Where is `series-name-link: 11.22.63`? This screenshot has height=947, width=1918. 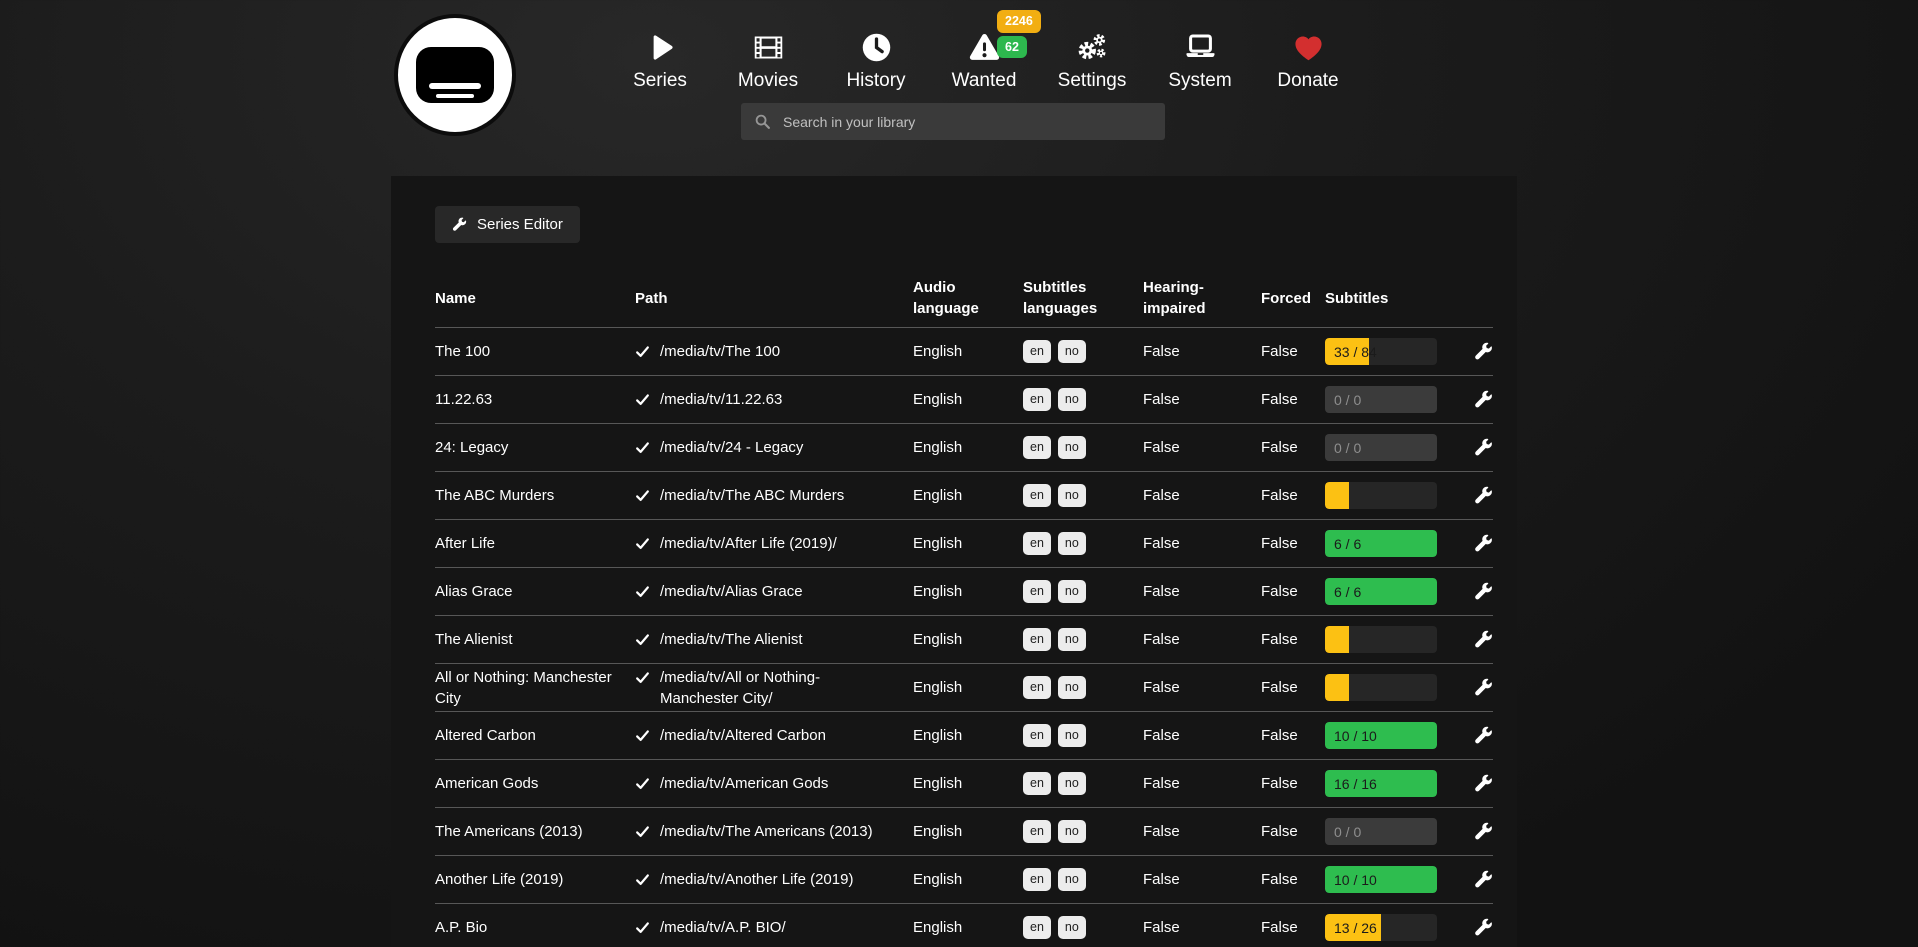 series-name-link: 11.22.63 is located at coordinates (464, 399).